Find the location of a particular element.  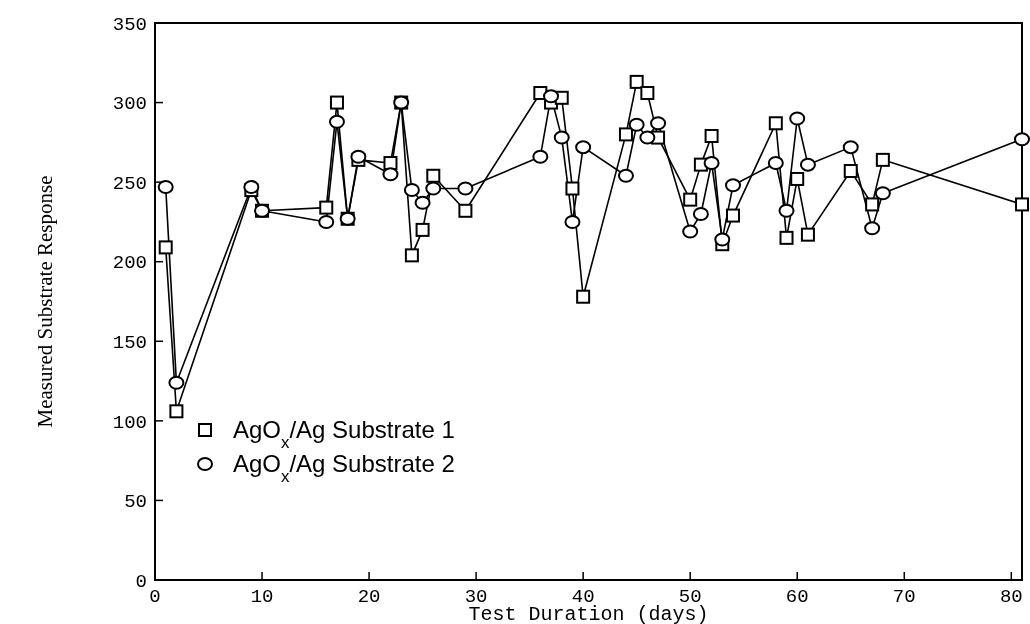

x-tick-label: 80 is located at coordinates (1011, 597).